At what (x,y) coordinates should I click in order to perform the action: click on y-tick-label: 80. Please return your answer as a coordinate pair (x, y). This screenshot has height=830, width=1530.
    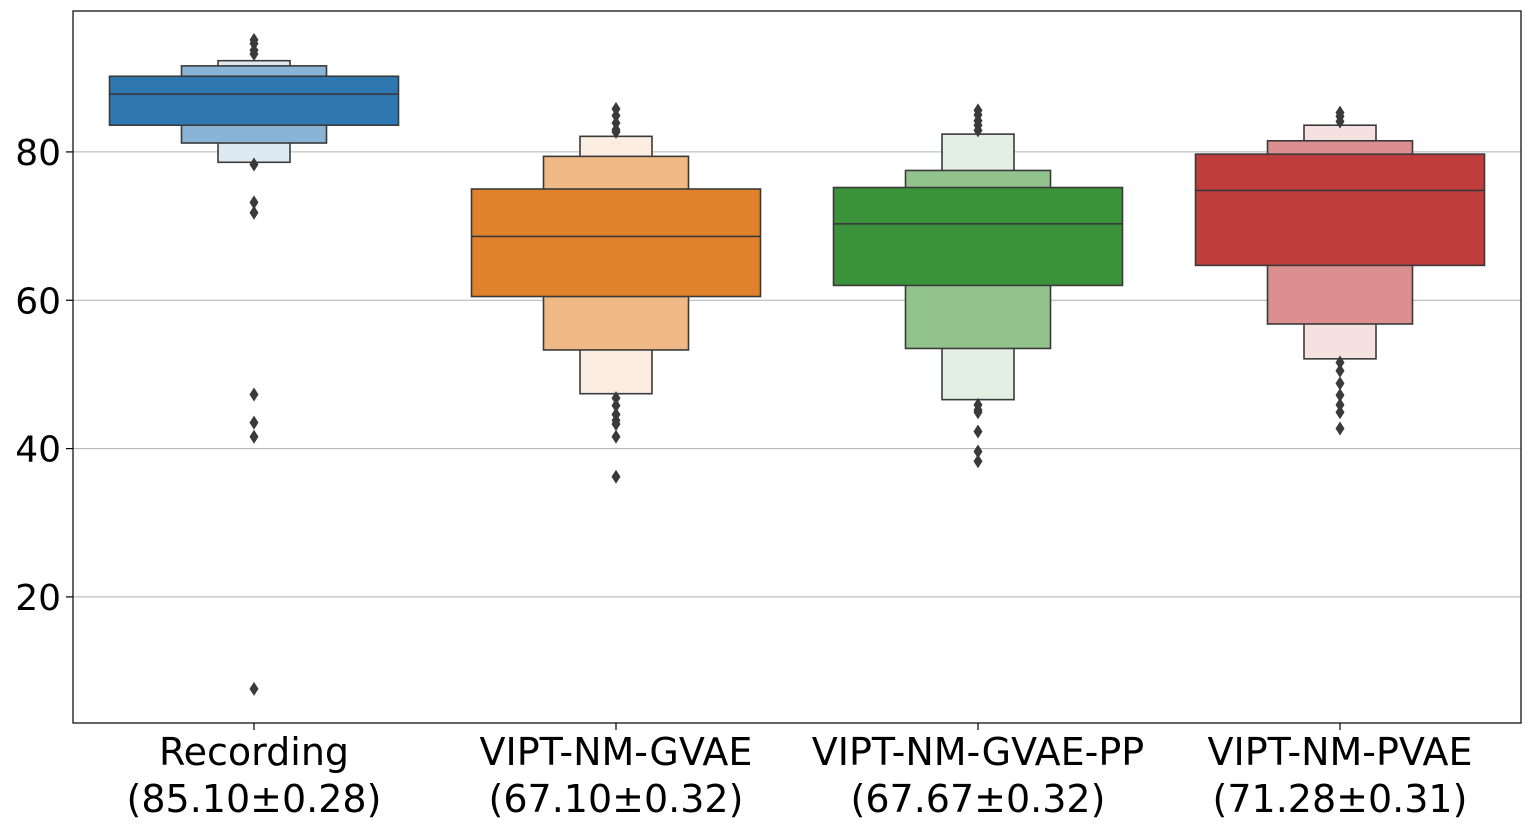
    Looking at the image, I should click on (38, 153).